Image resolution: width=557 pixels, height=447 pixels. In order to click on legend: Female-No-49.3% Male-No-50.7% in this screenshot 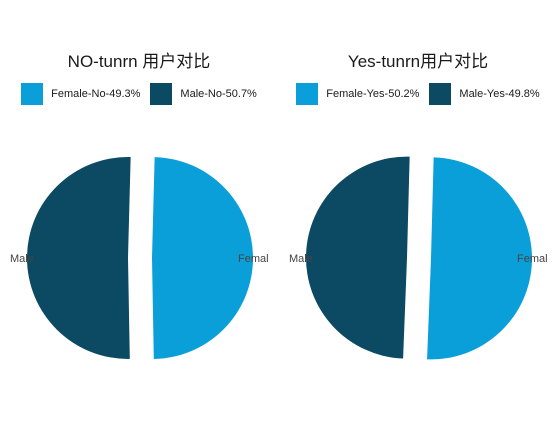, I will do `click(139, 94)`.